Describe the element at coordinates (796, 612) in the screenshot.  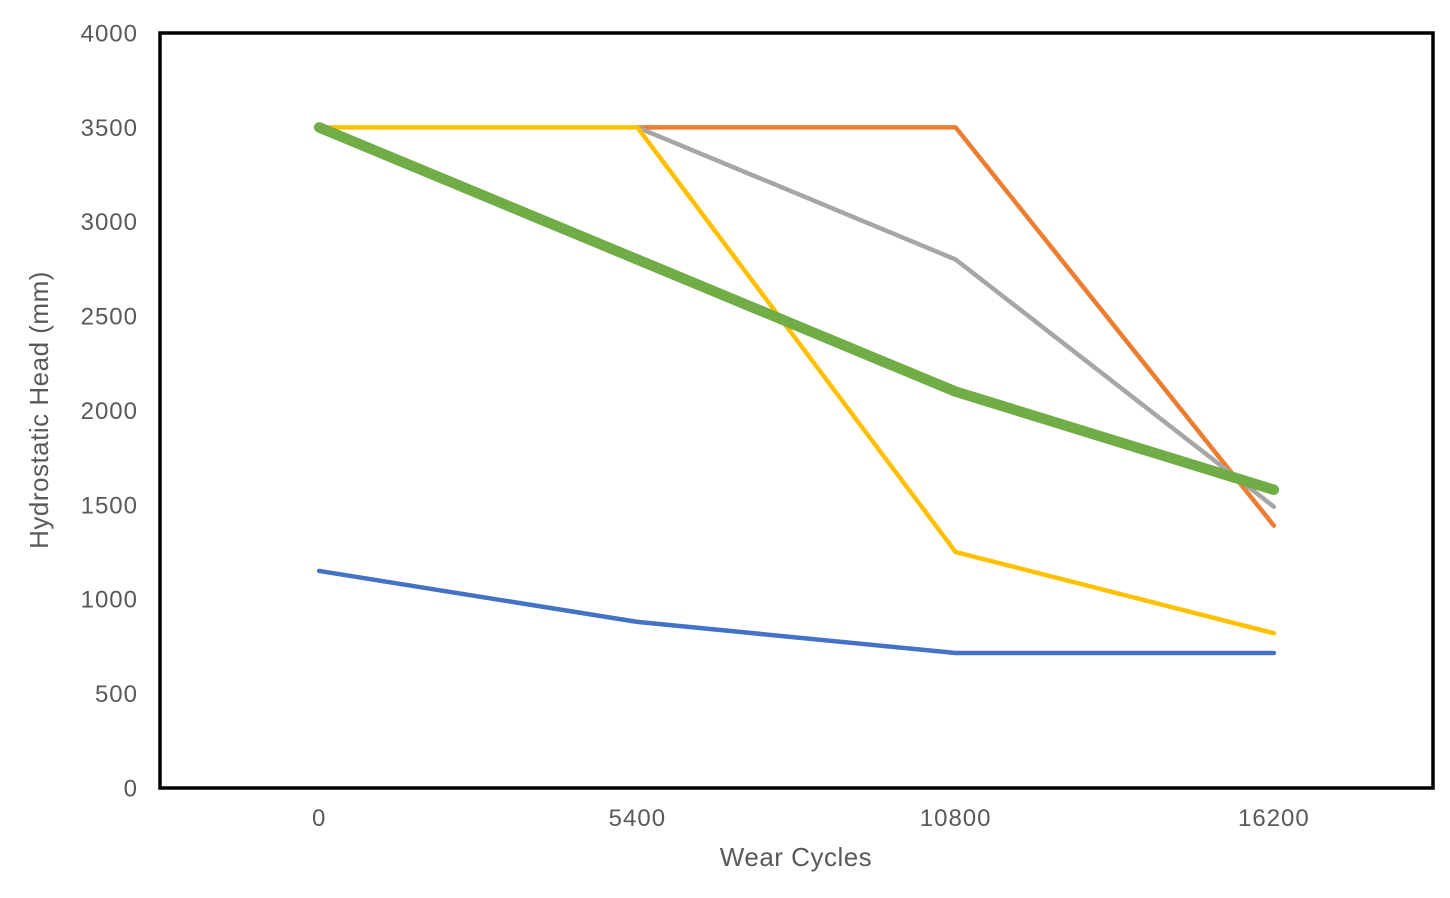
I see `series-line-blue-series` at that location.